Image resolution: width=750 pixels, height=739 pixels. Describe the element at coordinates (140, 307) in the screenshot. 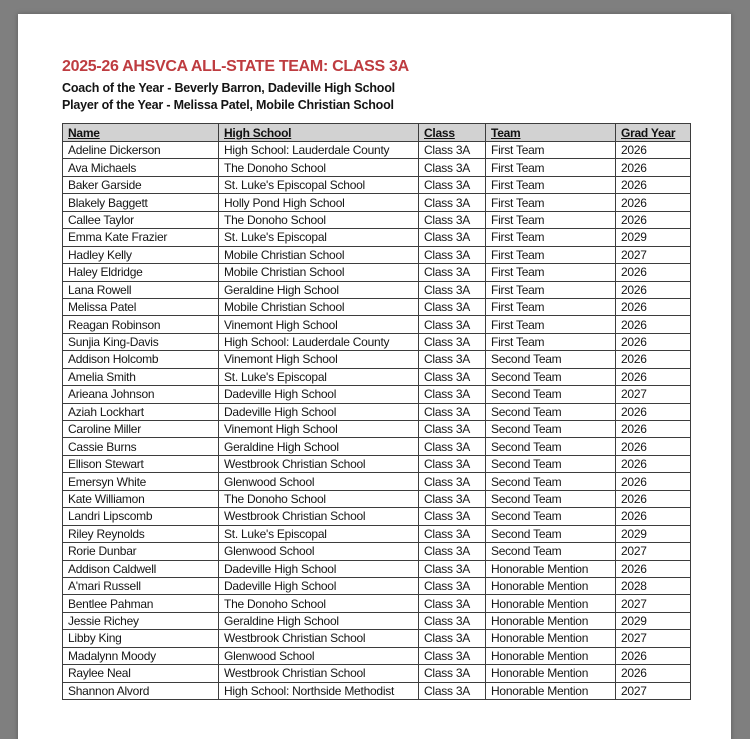

I see `cell-name: Melissa Patel` at that location.